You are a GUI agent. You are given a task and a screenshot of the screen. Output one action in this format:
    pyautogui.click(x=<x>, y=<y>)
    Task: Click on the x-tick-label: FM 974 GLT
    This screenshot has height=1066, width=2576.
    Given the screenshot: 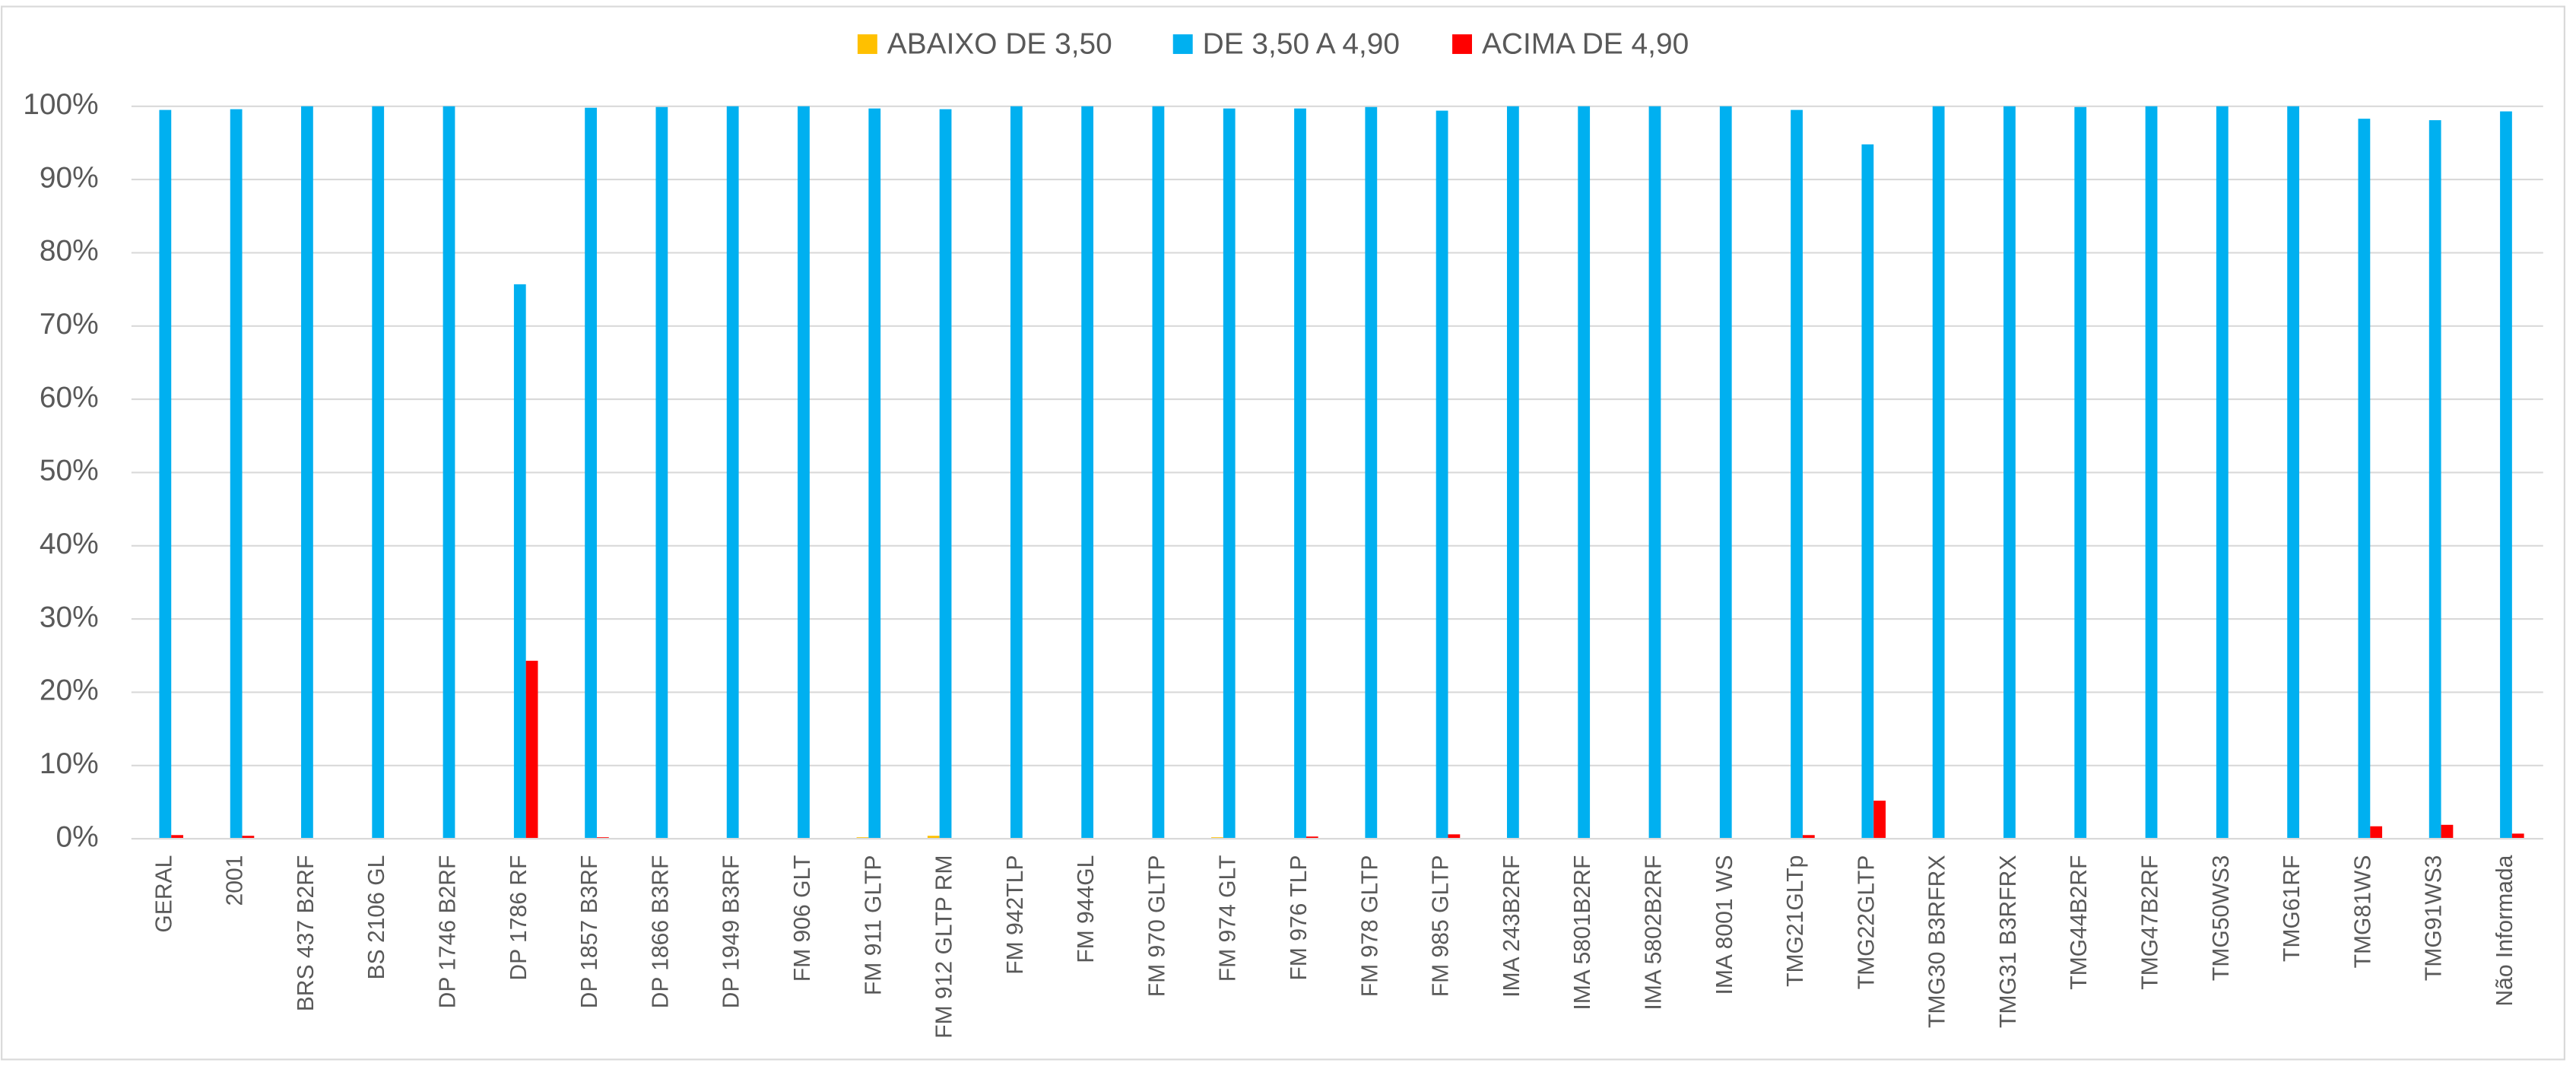 What is the action you would take?
    pyautogui.click(x=1229, y=918)
    